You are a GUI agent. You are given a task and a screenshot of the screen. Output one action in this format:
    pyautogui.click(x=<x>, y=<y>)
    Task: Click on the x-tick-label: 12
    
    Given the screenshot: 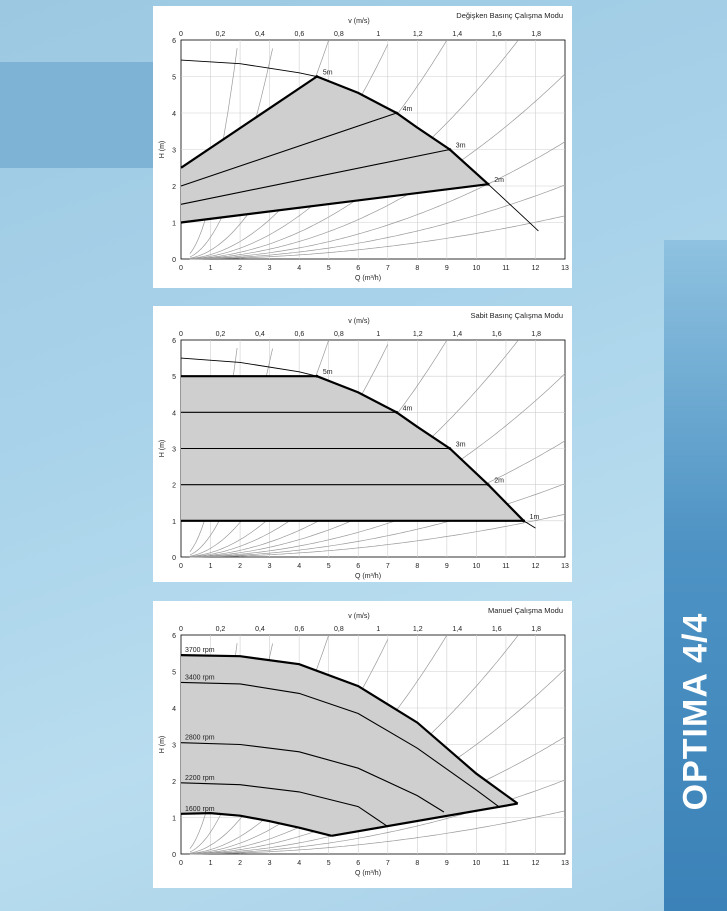 What is the action you would take?
    pyautogui.click(x=536, y=863)
    